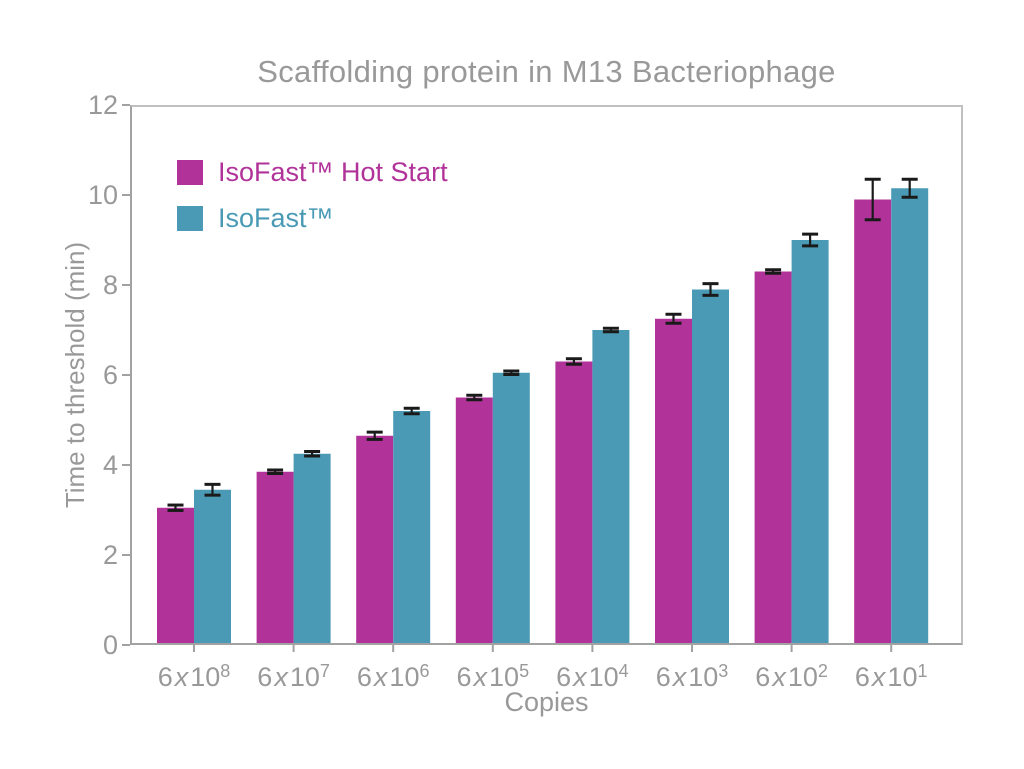 This screenshot has width=1024, height=769. What do you see at coordinates (710, 467) in the screenshot?
I see `bar-isofast-6x10e3` at bounding box center [710, 467].